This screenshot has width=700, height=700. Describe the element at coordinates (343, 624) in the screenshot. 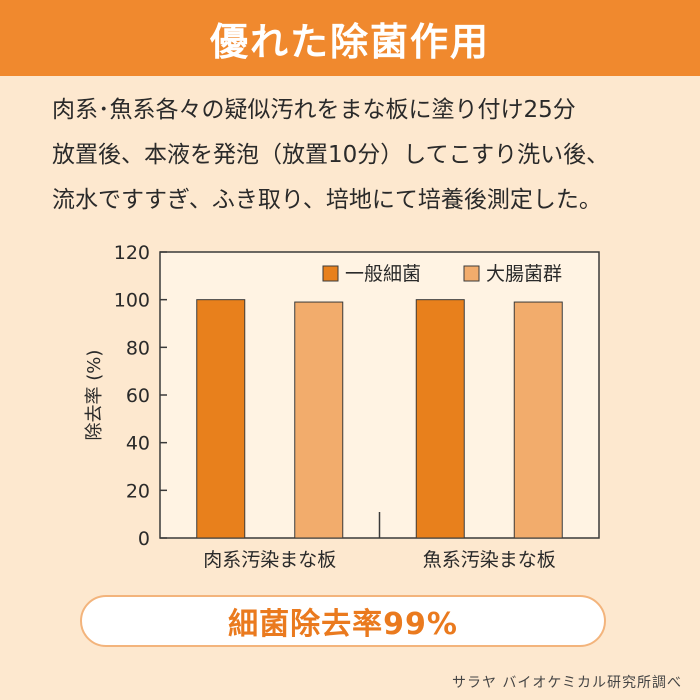

I see `summary-text: 細菌除去率99%` at that location.